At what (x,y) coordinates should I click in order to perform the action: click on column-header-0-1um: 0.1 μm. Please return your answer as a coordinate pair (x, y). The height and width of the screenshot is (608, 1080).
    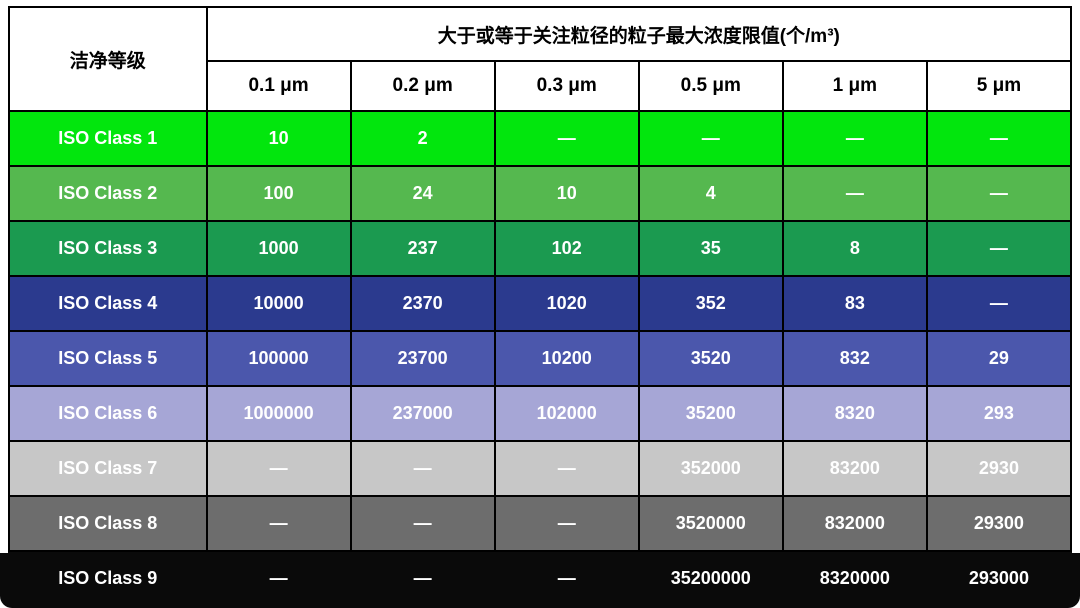
    Looking at the image, I should click on (278, 86).